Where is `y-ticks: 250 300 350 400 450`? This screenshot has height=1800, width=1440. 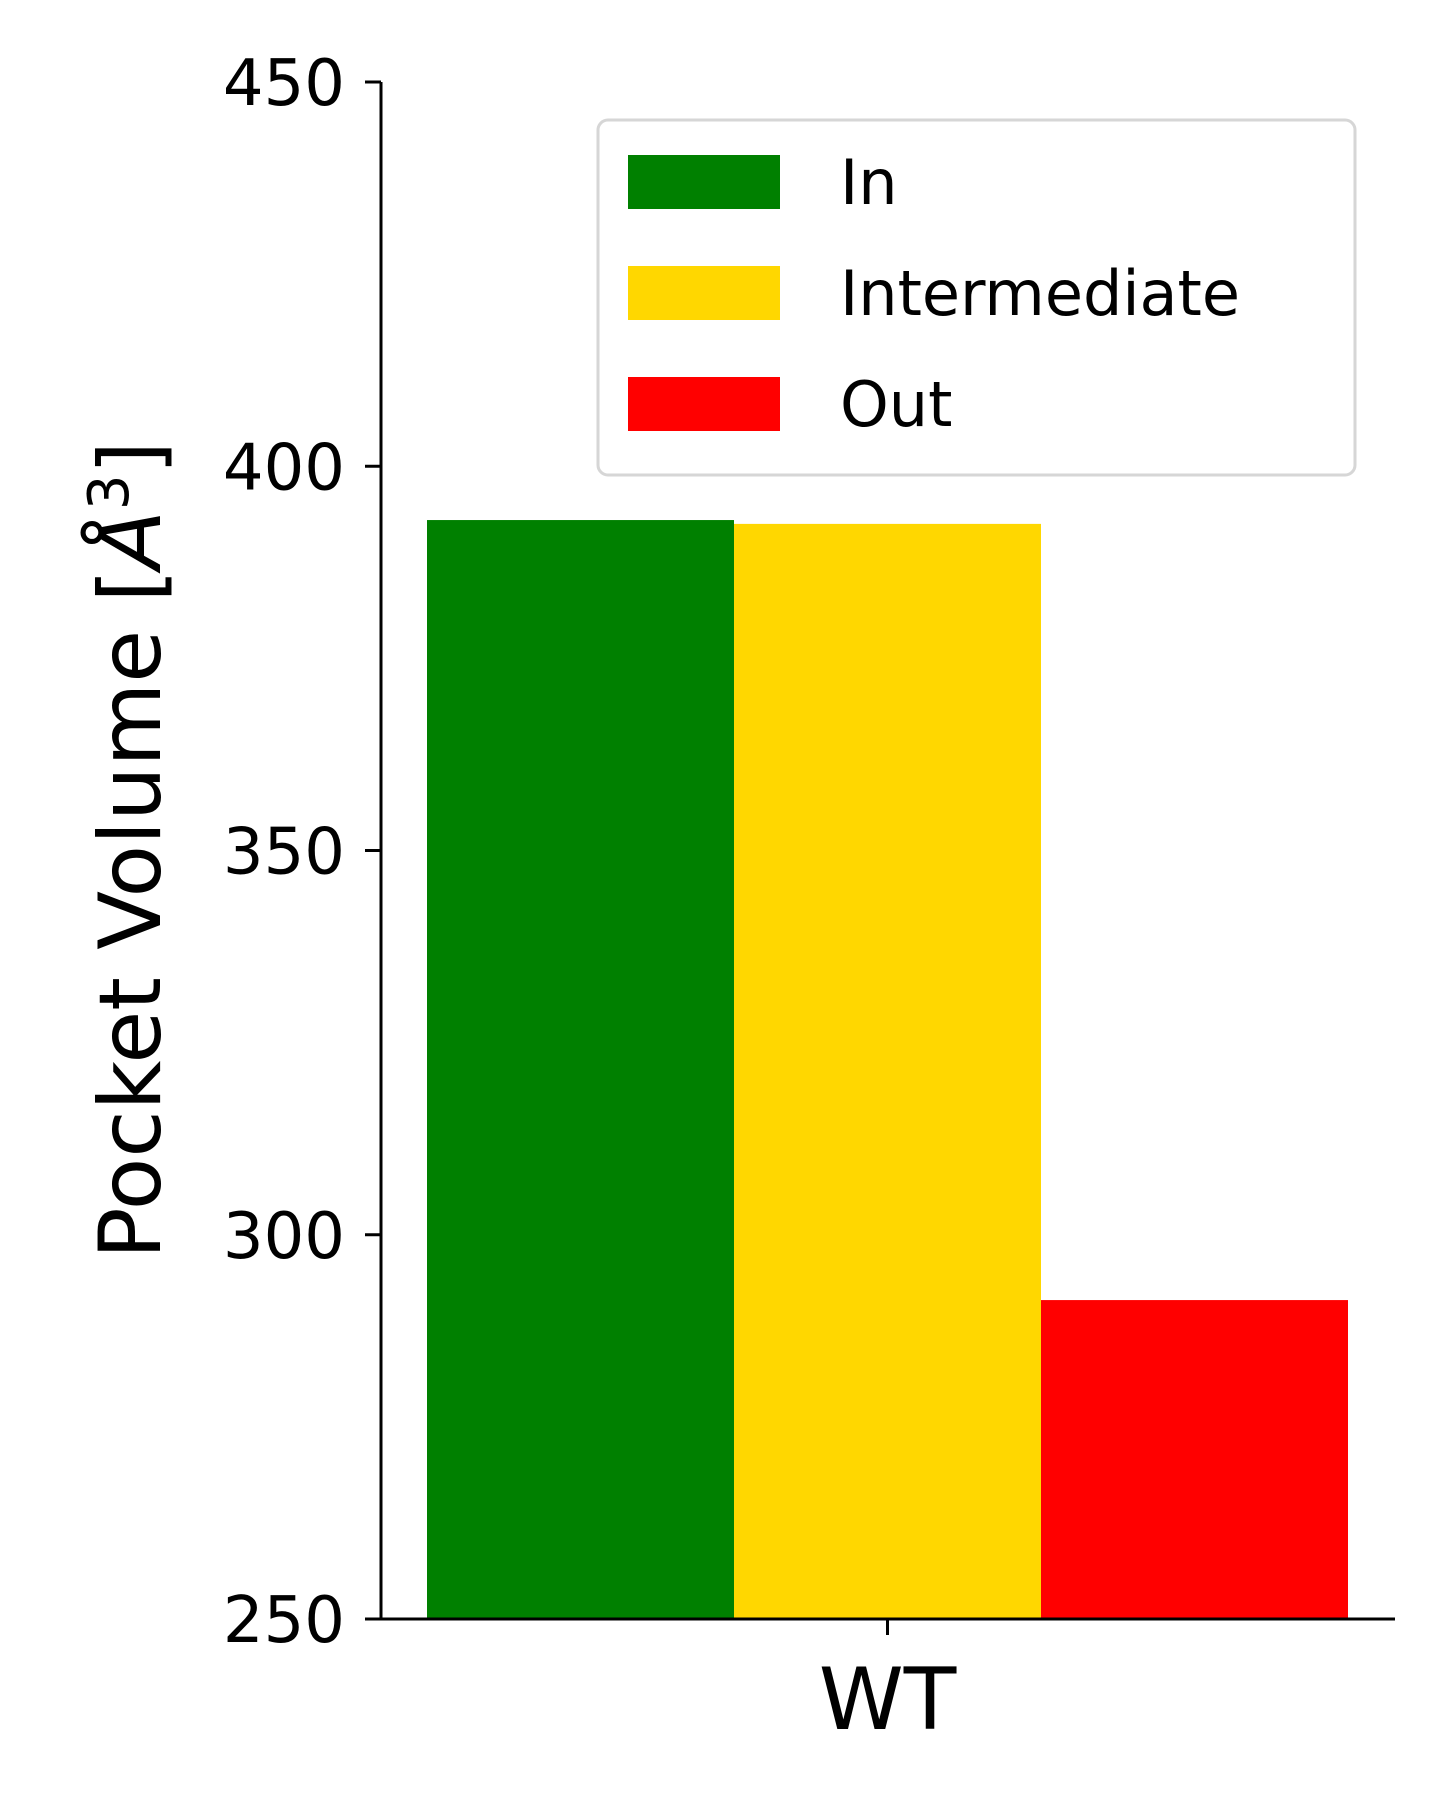
y-ticks: 250 300 350 400 450 is located at coordinates (302, 852).